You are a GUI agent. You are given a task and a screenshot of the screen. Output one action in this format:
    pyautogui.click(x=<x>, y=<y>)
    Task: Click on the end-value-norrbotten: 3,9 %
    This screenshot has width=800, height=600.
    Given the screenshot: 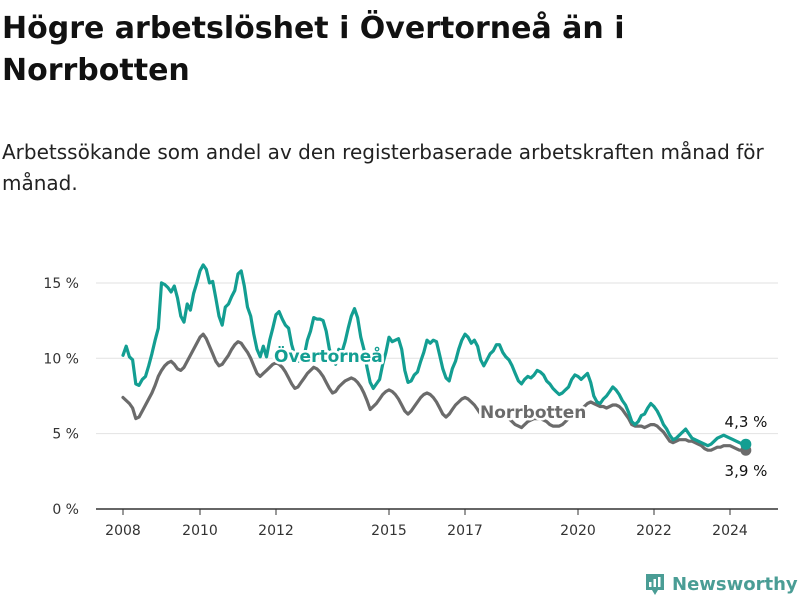 What is the action you would take?
    pyautogui.click(x=746, y=471)
    